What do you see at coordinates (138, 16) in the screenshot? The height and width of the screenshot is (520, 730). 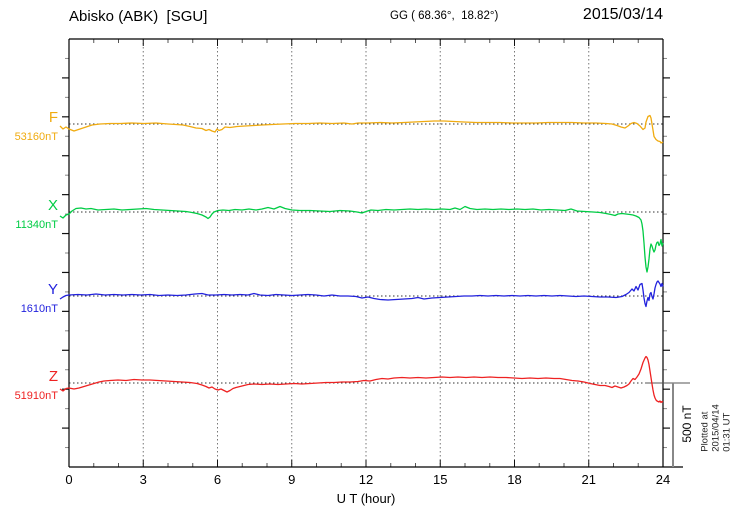 I see `station-title: Abisko (ABK) [SGU]` at bounding box center [138, 16].